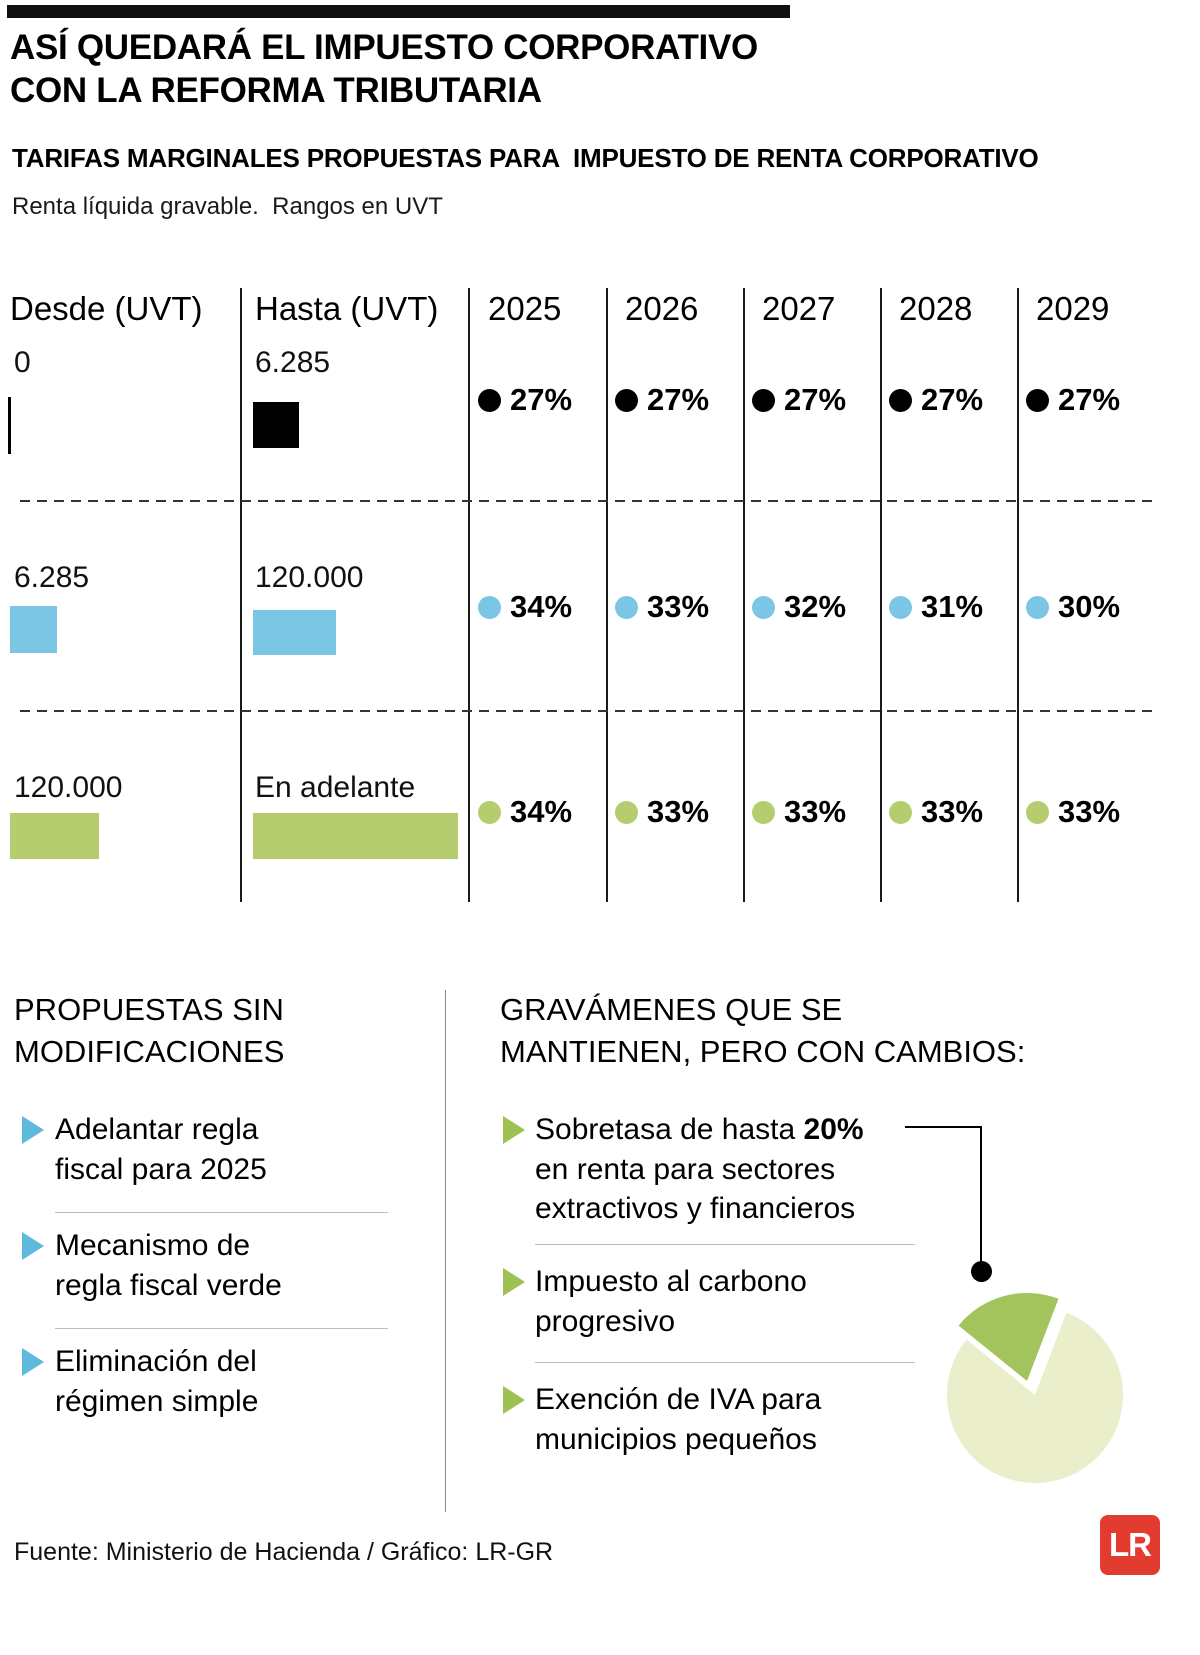 This screenshot has width=1200, height=1655. I want to click on item-line: en renta para sectores, so click(685, 1169).